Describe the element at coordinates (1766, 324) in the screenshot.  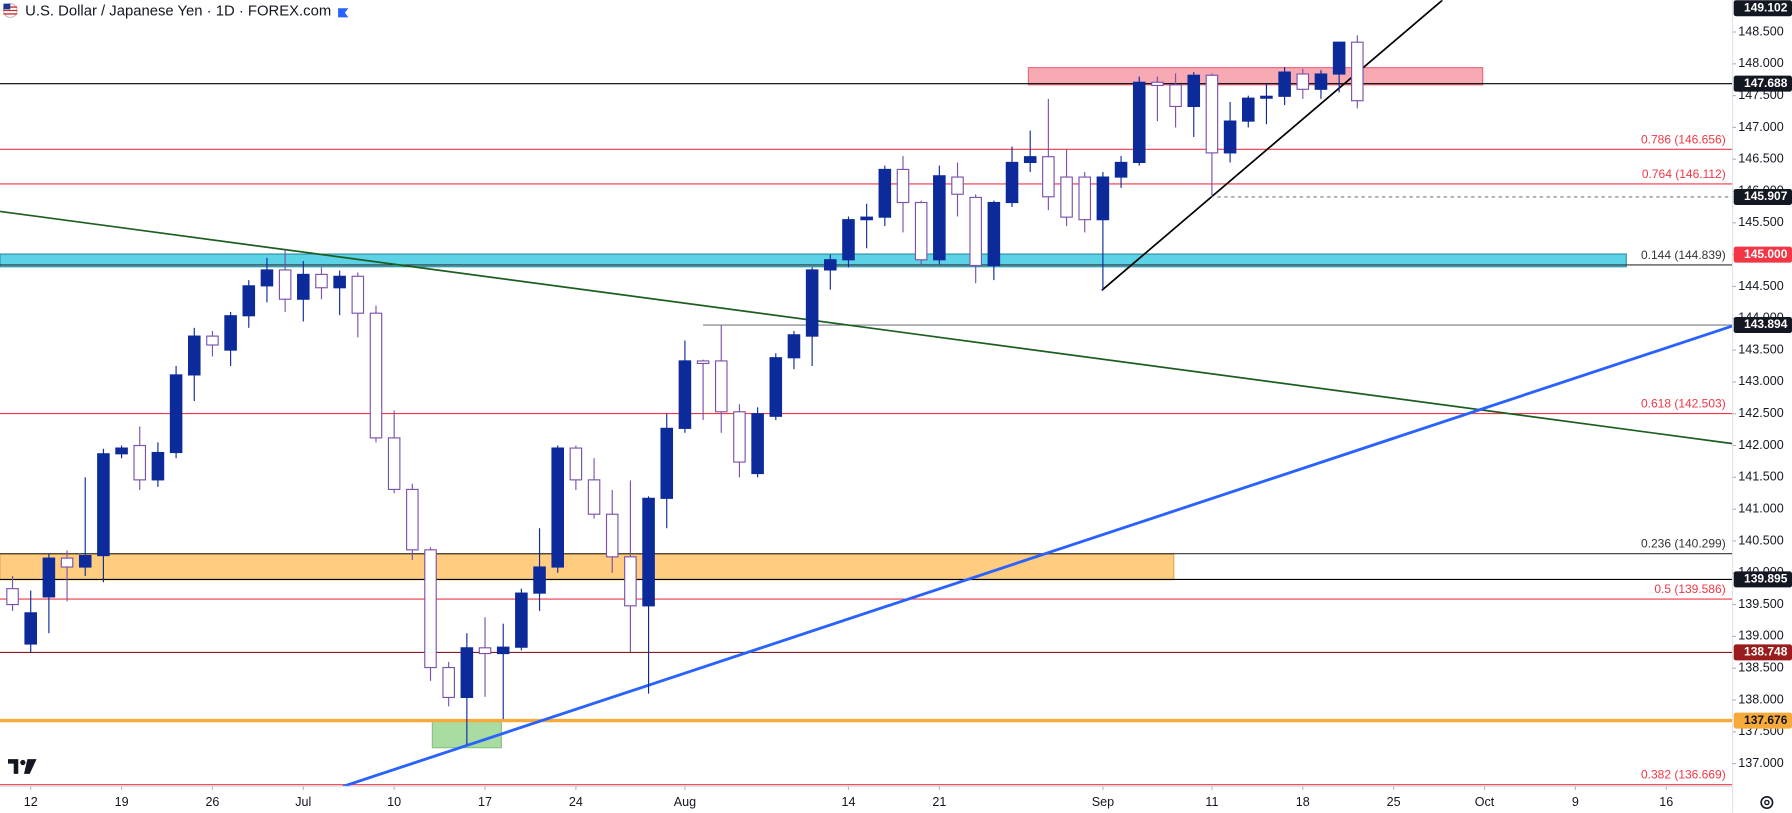
I see `price-tag-label: 143.894` at that location.